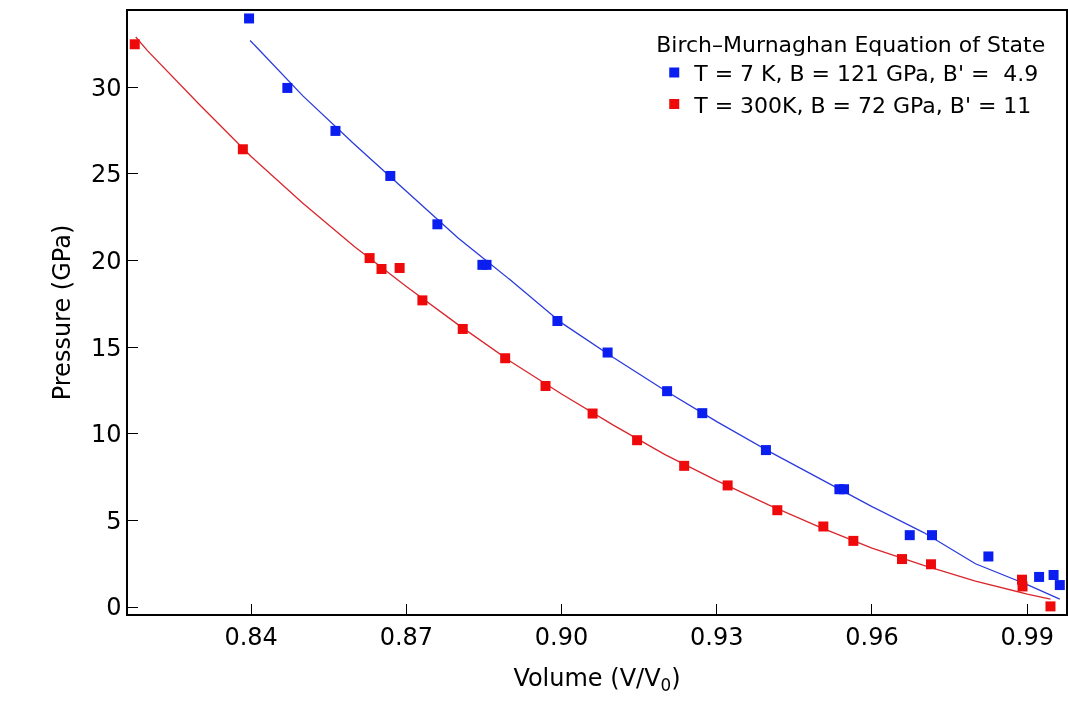  What do you see at coordinates (106, 260) in the screenshot?
I see `y-tick-label: 20` at bounding box center [106, 260].